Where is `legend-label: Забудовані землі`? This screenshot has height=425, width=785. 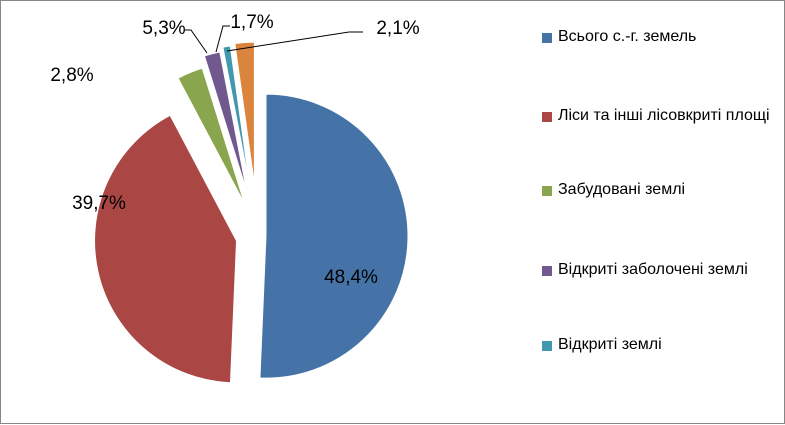
legend-label: Забудовані землі is located at coordinates (622, 189).